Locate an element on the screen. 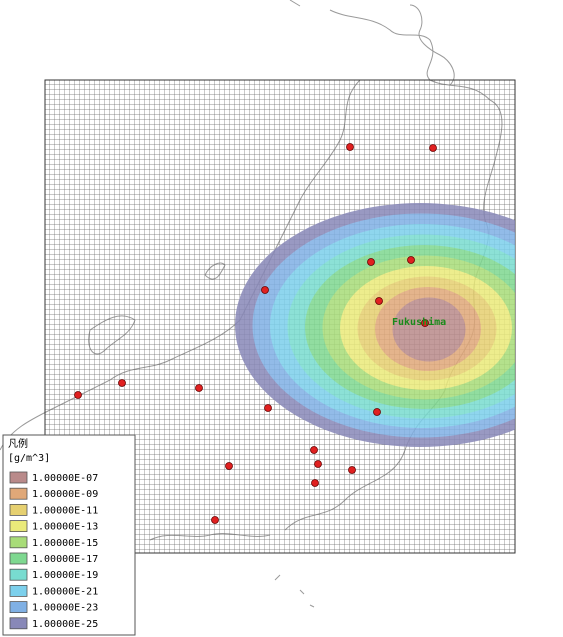  place-label: Fukushima is located at coordinates (419, 322).